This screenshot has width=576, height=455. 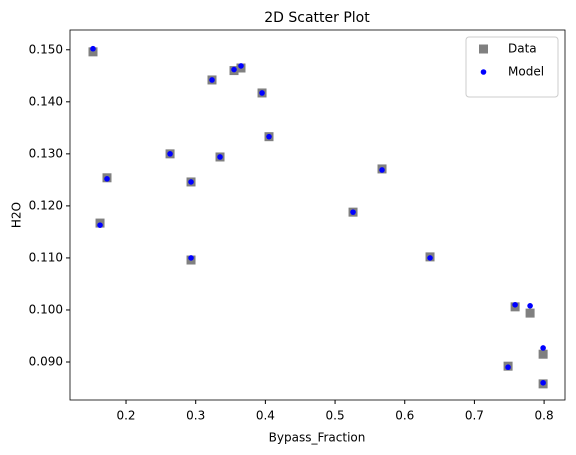 What do you see at coordinates (125, 416) in the screenshot?
I see `x-tick-label: 0.2` at bounding box center [125, 416].